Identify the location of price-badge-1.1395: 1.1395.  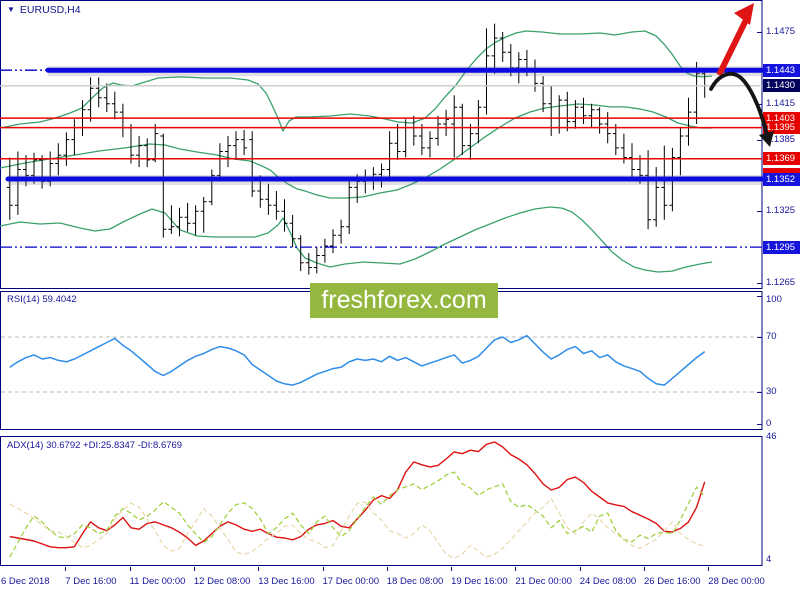
(781, 128).